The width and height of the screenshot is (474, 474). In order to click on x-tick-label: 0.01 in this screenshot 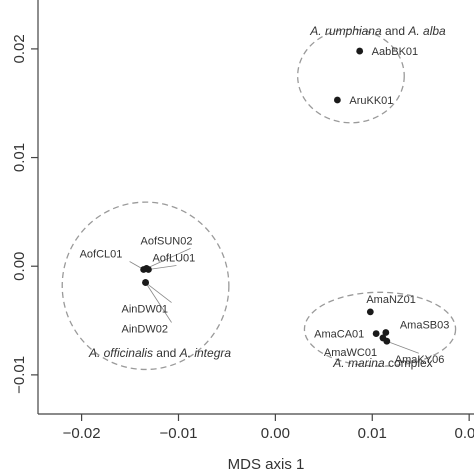, I will do `click(372, 433)`.